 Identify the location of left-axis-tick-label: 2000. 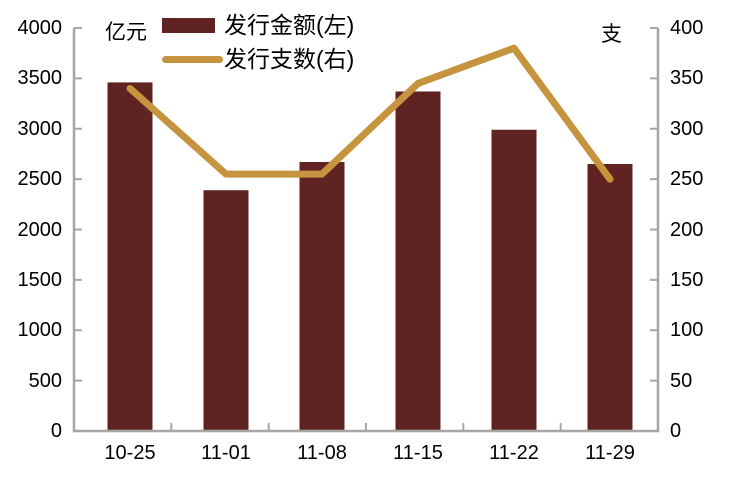
(40, 229).